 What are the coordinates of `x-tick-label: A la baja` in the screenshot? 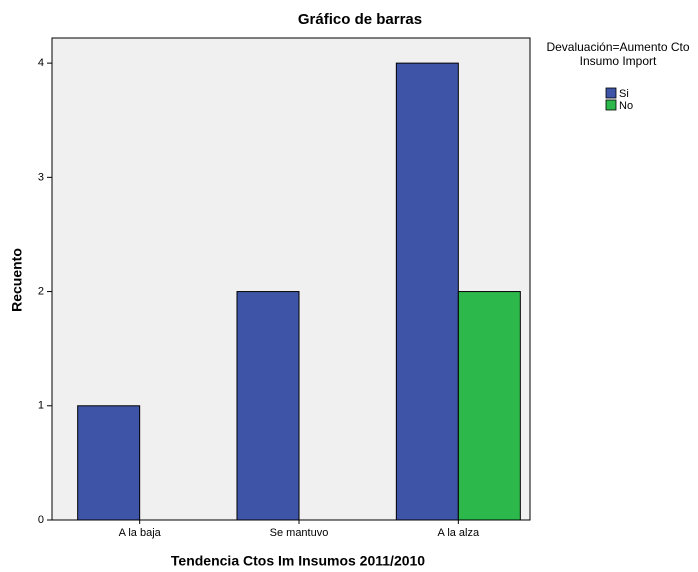 It's located at (140, 533).